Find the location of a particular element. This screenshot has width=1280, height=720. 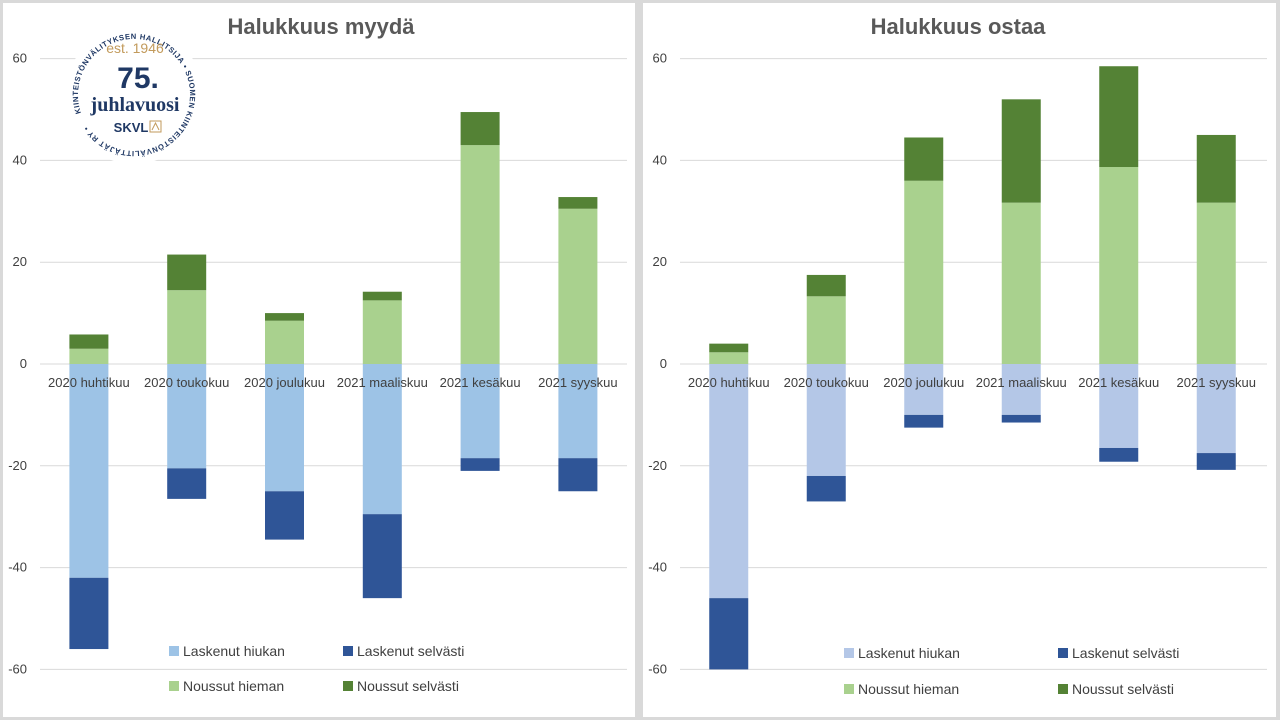

buy-x-tick-label: 2020 huhtikuu is located at coordinates (729, 382).